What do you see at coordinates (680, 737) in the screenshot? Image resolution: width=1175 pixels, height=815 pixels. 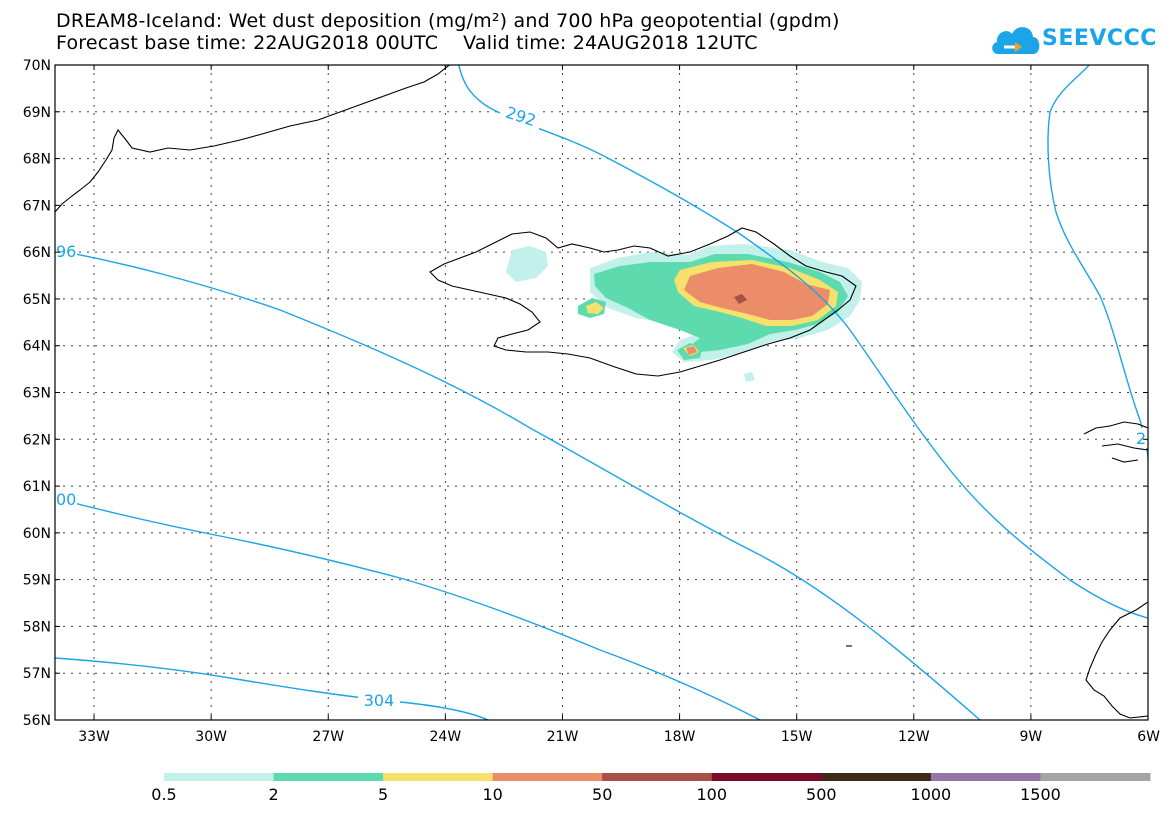 I see `lon-tick-label: 18W` at bounding box center [680, 737].